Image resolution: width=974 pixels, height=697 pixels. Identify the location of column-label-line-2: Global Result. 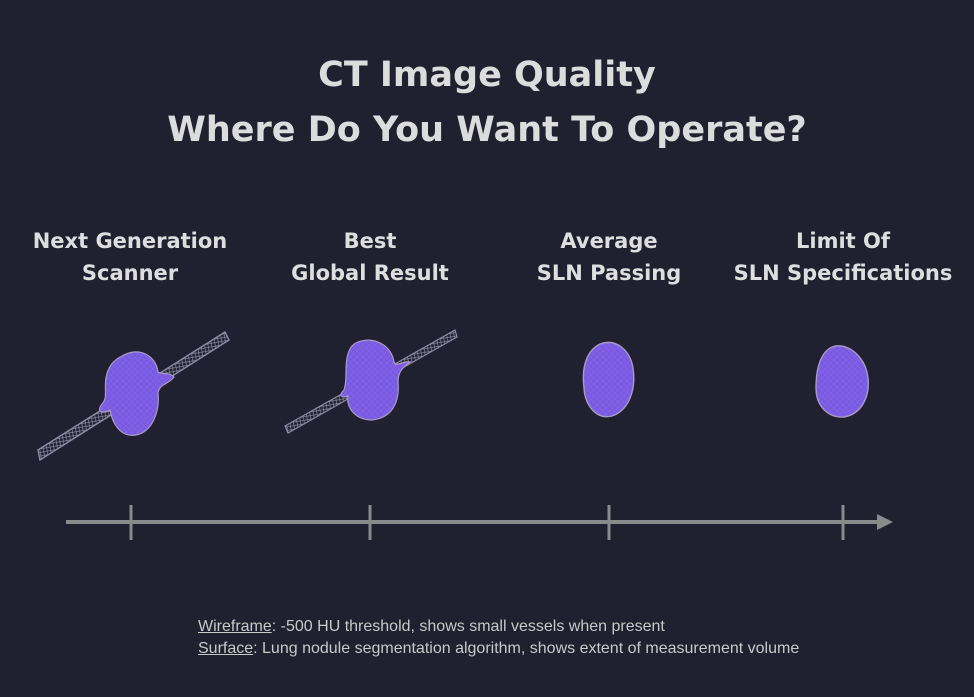
(370, 273).